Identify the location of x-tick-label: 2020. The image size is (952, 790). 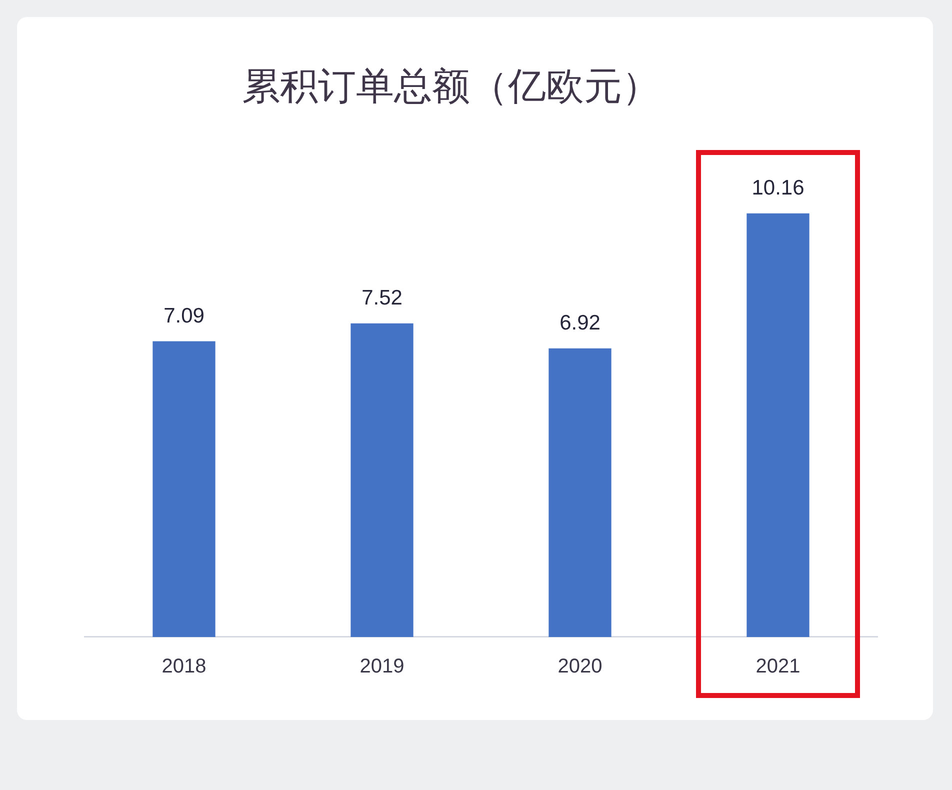
(580, 667).